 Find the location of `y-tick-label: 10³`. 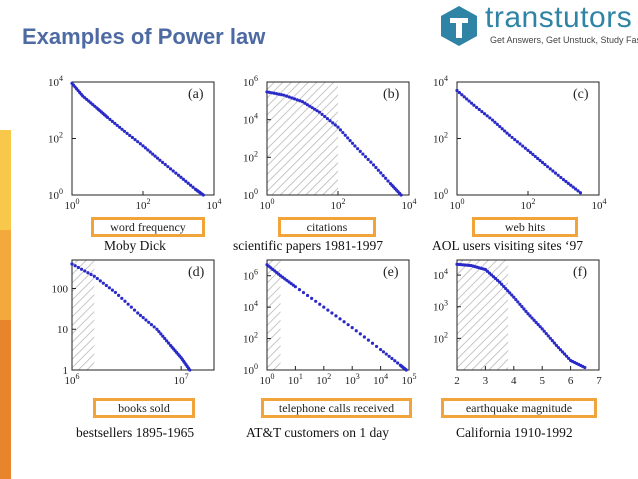

y-tick-label: 10³ is located at coordinates (440, 306).